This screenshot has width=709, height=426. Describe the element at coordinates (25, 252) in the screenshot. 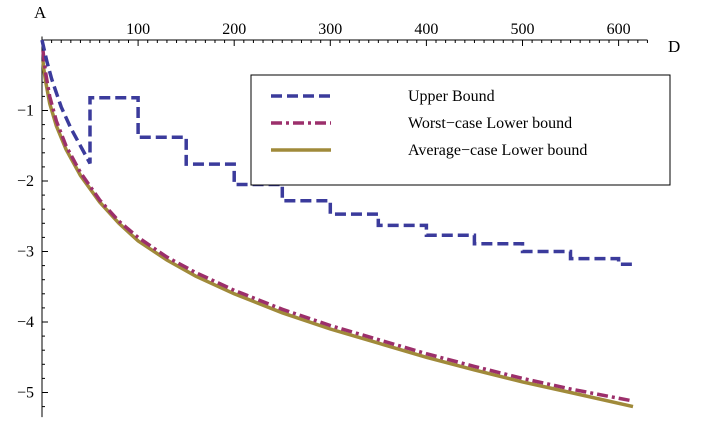

I see `y-tick-label: −3` at that location.